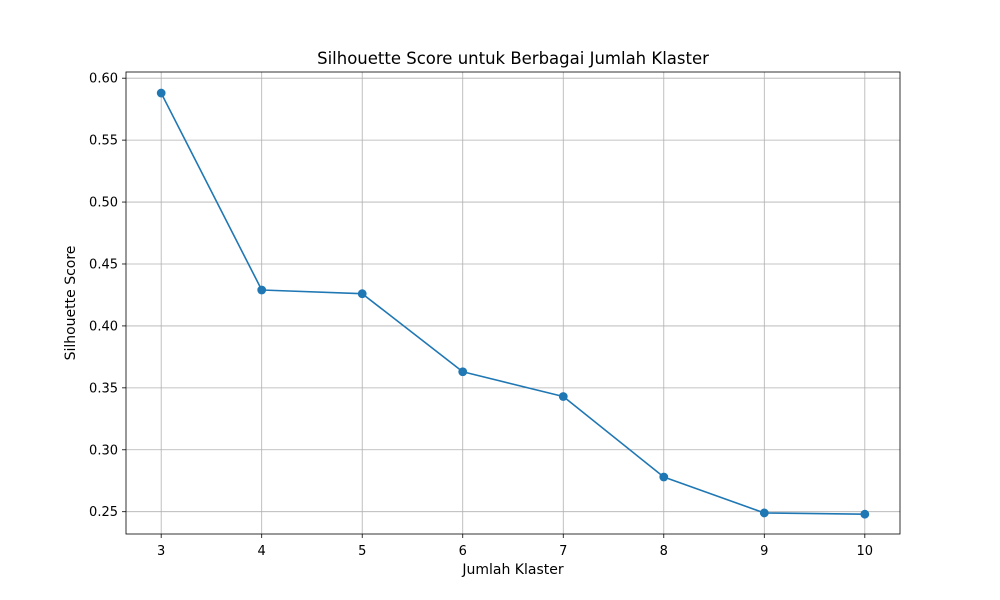 The image size is (1000, 600). Describe the element at coordinates (103, 203) in the screenshot. I see `y-tick-label: 0.50` at that location.